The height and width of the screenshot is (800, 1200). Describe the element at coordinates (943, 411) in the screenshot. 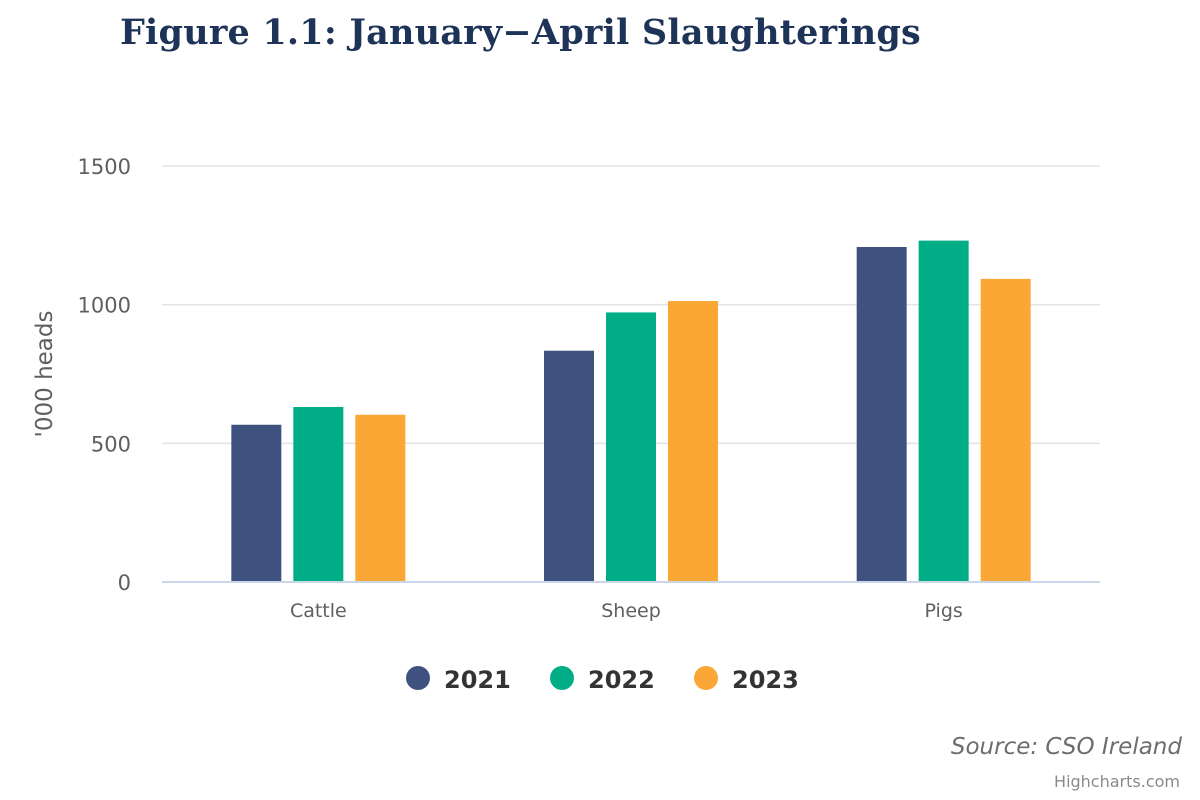

I see `bar-pigs-2022` at that location.